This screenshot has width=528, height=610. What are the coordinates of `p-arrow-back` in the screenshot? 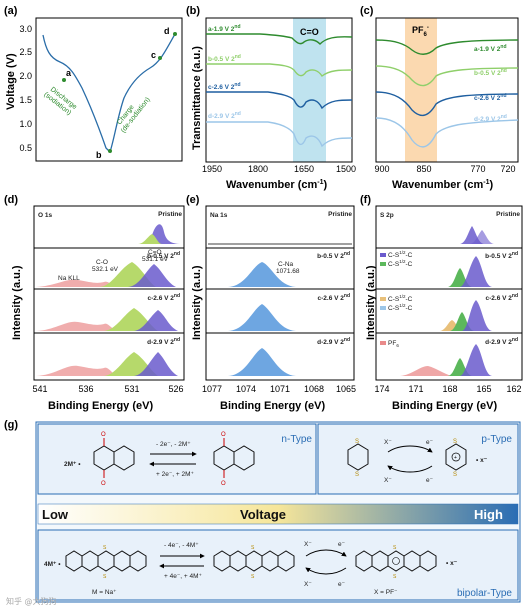 It's located at (410, 469).